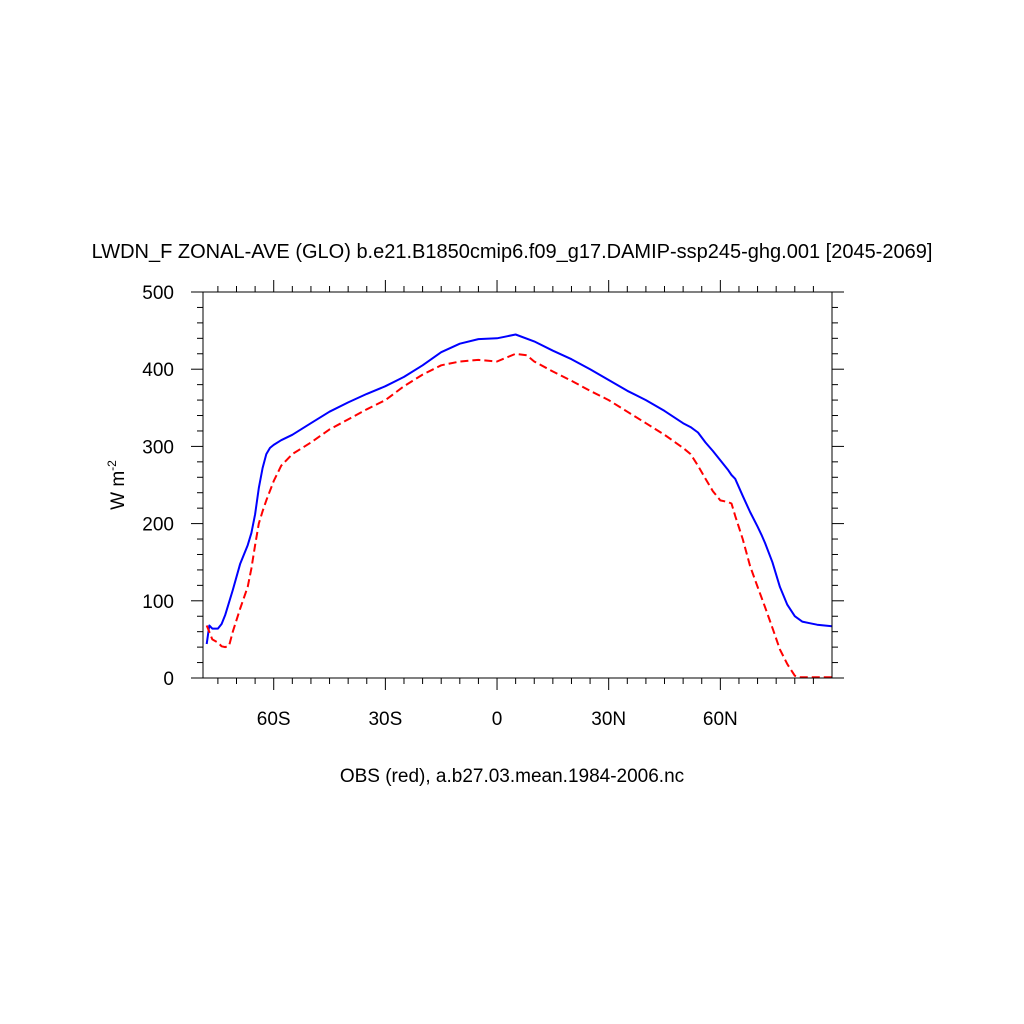 The image size is (1024, 1024). Describe the element at coordinates (720, 719) in the screenshot. I see `x-tick-label: 60N` at that location.